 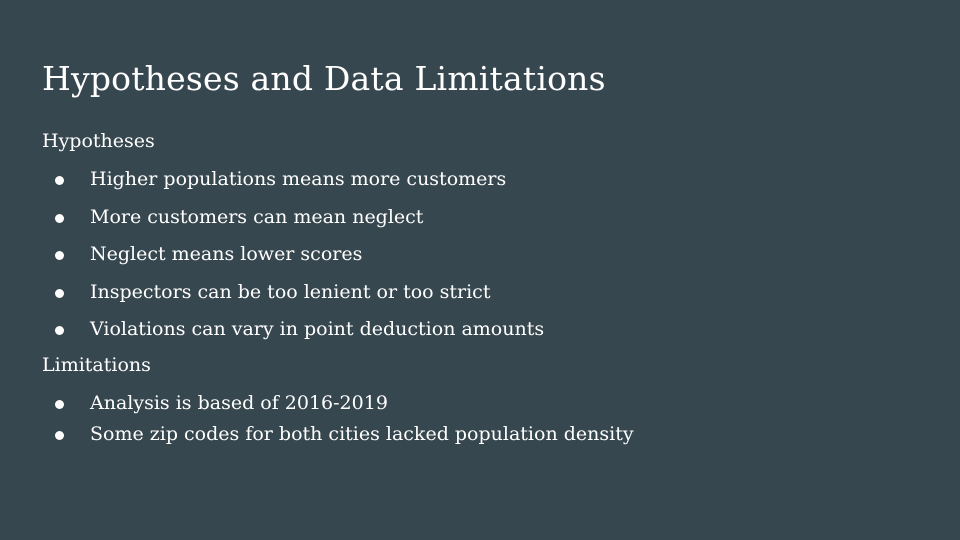 I want to click on list-item: Neglect means lower scores, so click(x=272, y=260).